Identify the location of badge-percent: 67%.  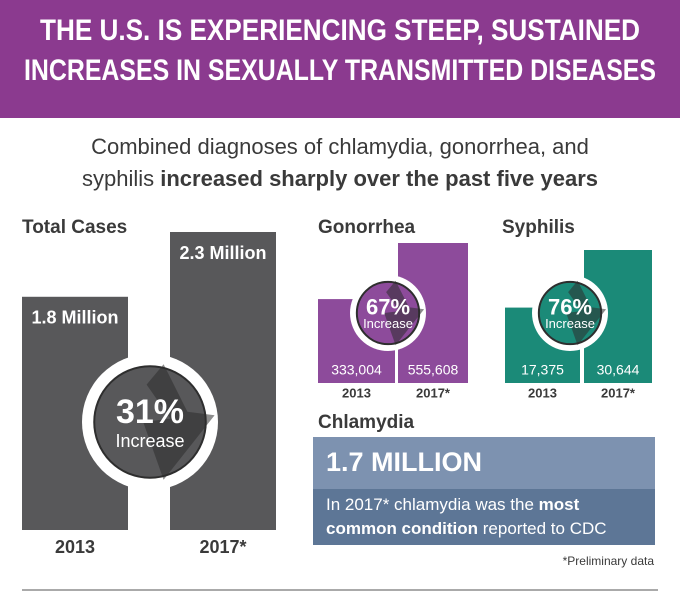
(388, 306).